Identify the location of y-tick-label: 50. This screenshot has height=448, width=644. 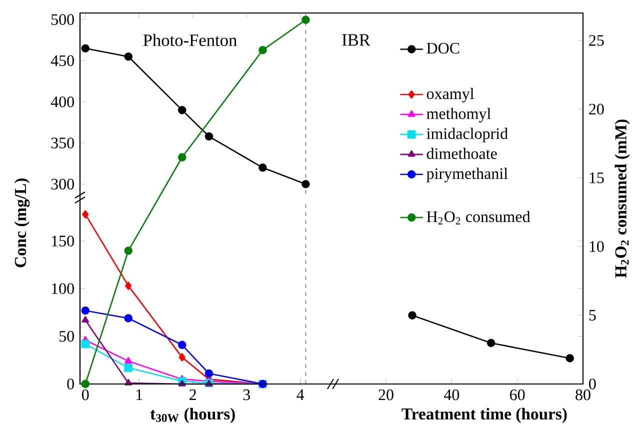
(67, 336).